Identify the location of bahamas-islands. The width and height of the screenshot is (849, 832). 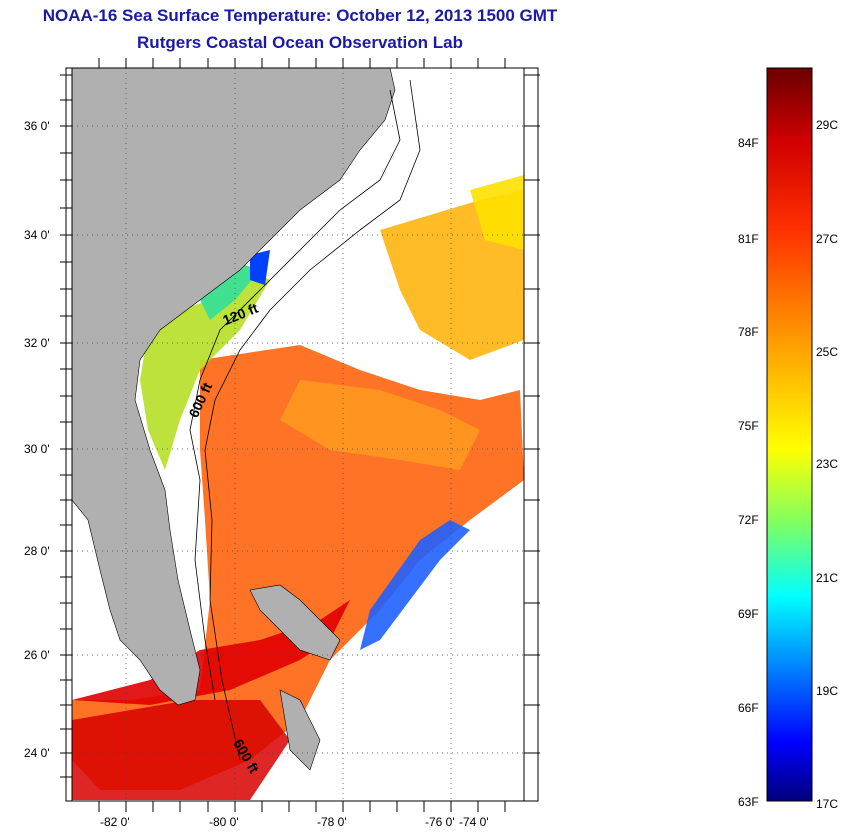
(295, 622).